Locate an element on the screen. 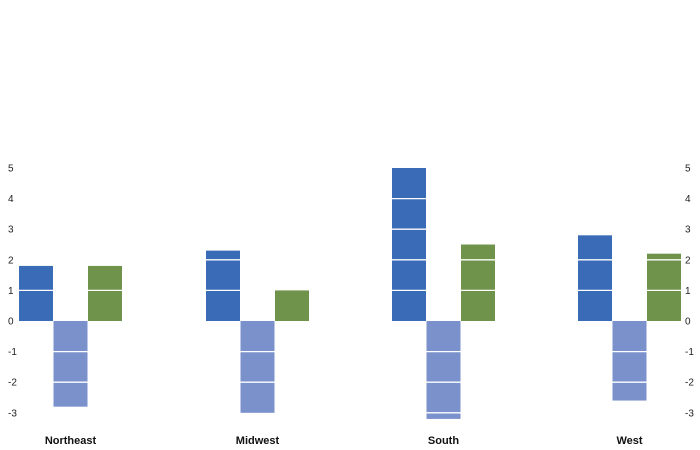 The height and width of the screenshot is (450, 700). bar-series-2-midwest is located at coordinates (257, 367).